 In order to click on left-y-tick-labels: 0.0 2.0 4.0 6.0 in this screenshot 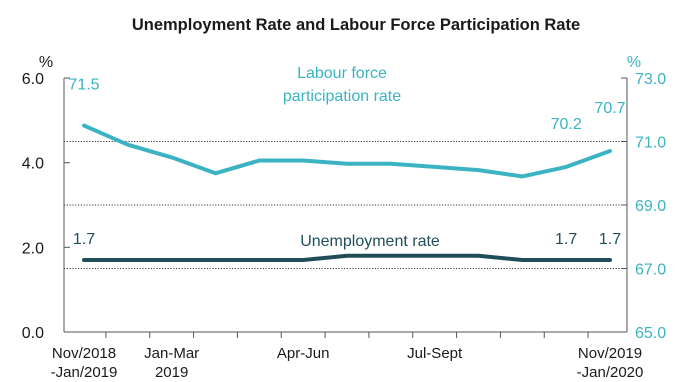, I will do `click(33, 206)`.